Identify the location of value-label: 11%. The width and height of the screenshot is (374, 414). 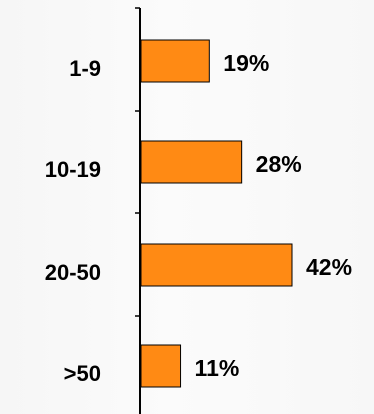
(217, 368).